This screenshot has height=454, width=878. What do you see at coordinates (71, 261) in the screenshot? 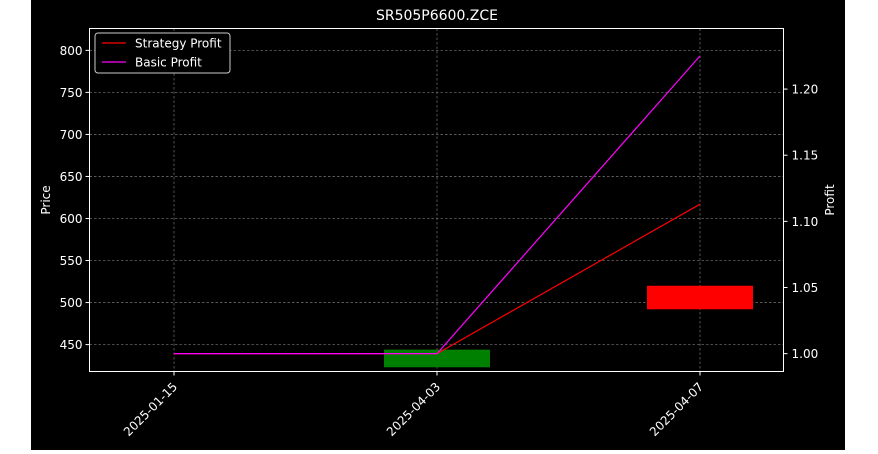
I see `price-tick-label: 550` at bounding box center [71, 261].